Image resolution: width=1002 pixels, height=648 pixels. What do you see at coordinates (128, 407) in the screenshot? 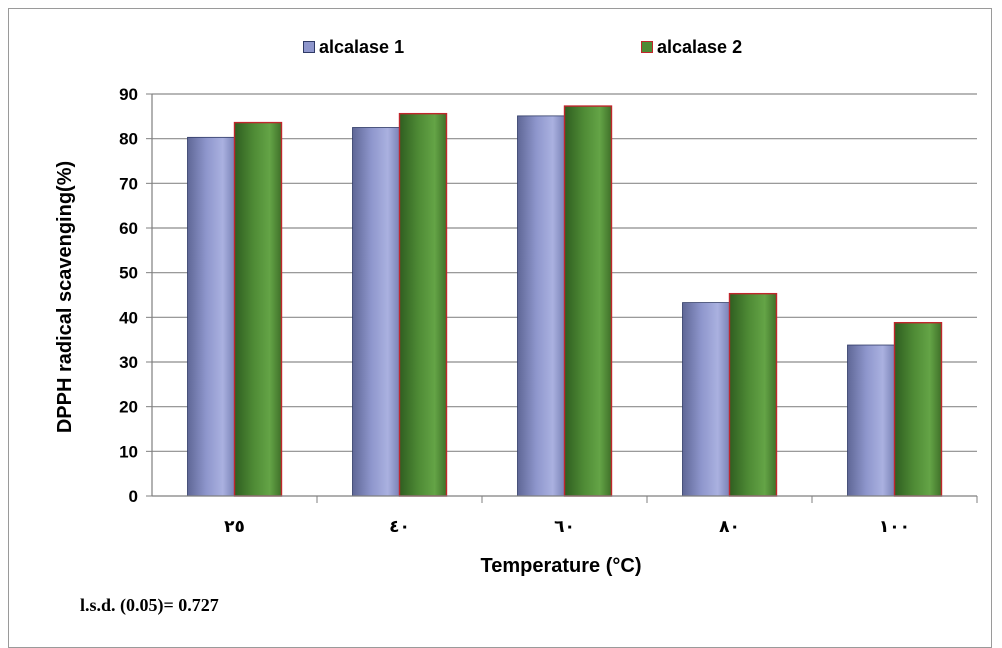
I see `y-tick-label-20: 20` at bounding box center [128, 407].